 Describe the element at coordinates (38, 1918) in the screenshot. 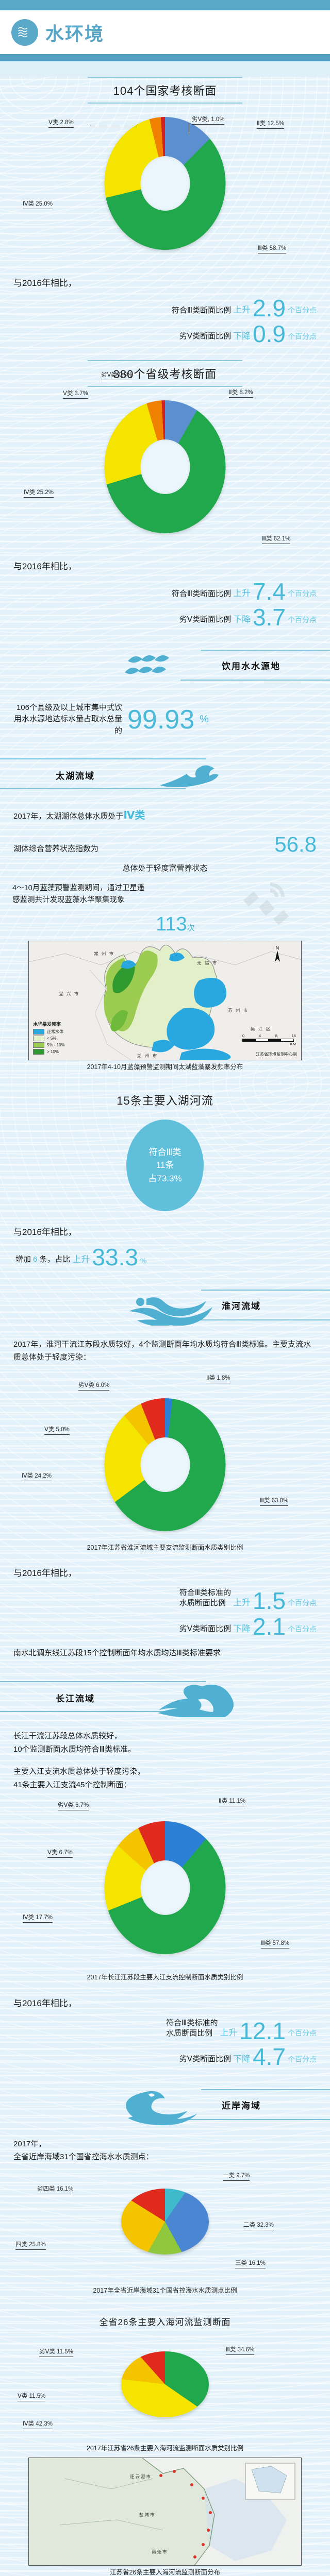

I see `slice-label-iv: Ⅳ类 17.7%` at that location.